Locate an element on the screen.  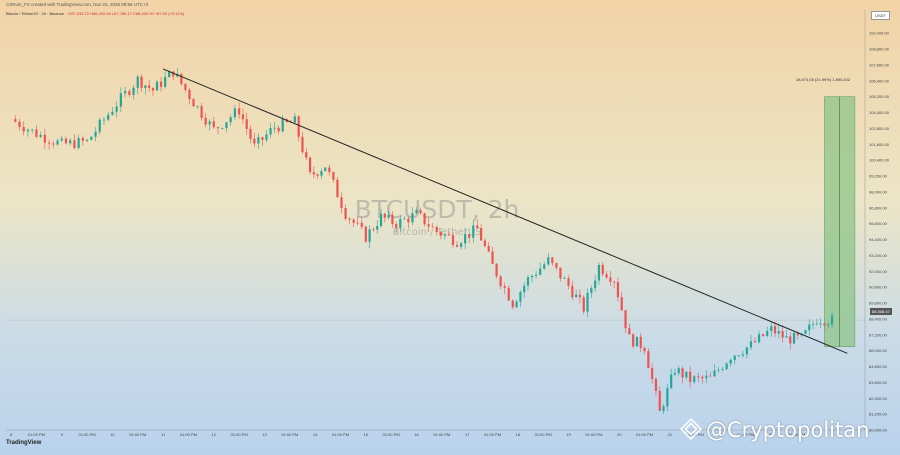
time-tick-label: 8 is located at coordinates (11, 434).